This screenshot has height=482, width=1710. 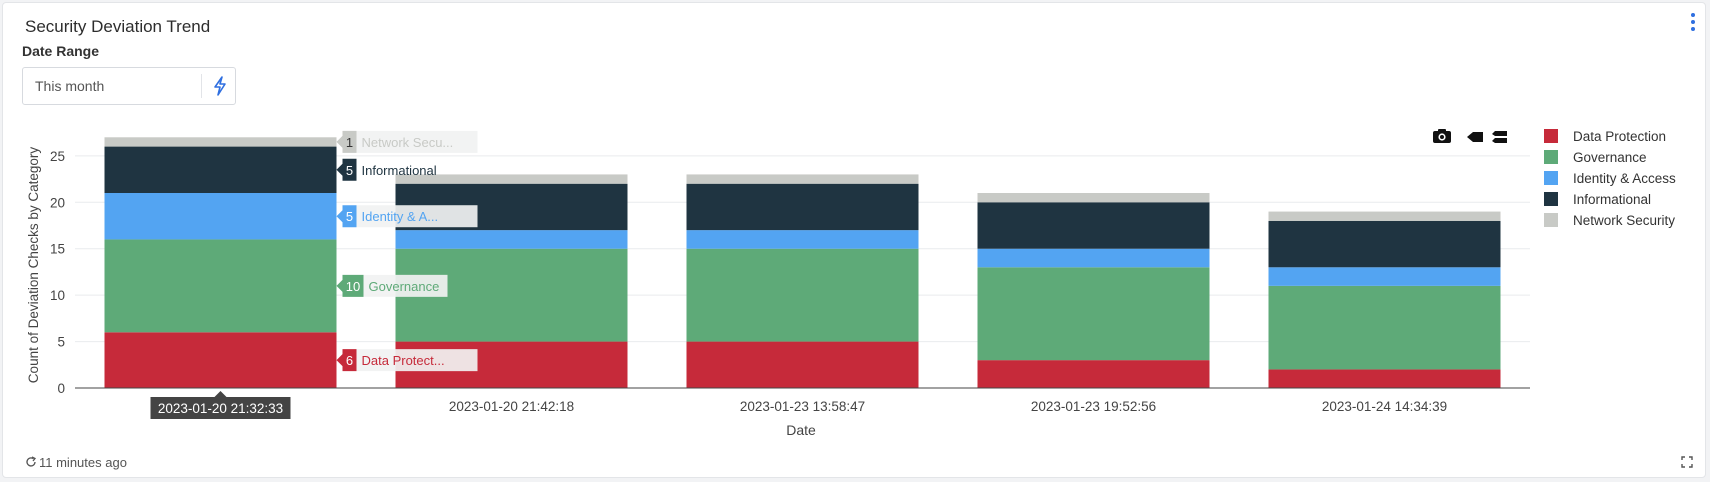 I want to click on last-updated-text: 11 minutes ago, so click(x=83, y=462).